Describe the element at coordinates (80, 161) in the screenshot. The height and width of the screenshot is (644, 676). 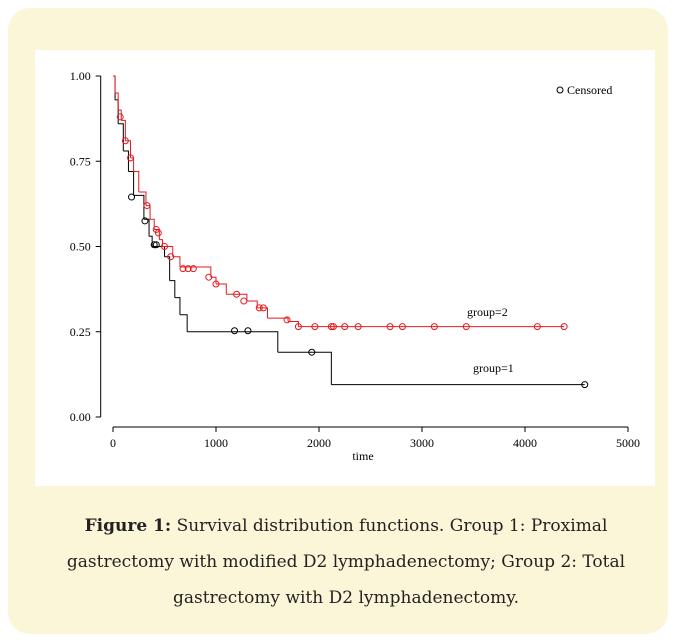
I see `y-tick-label: 0.75` at that location.